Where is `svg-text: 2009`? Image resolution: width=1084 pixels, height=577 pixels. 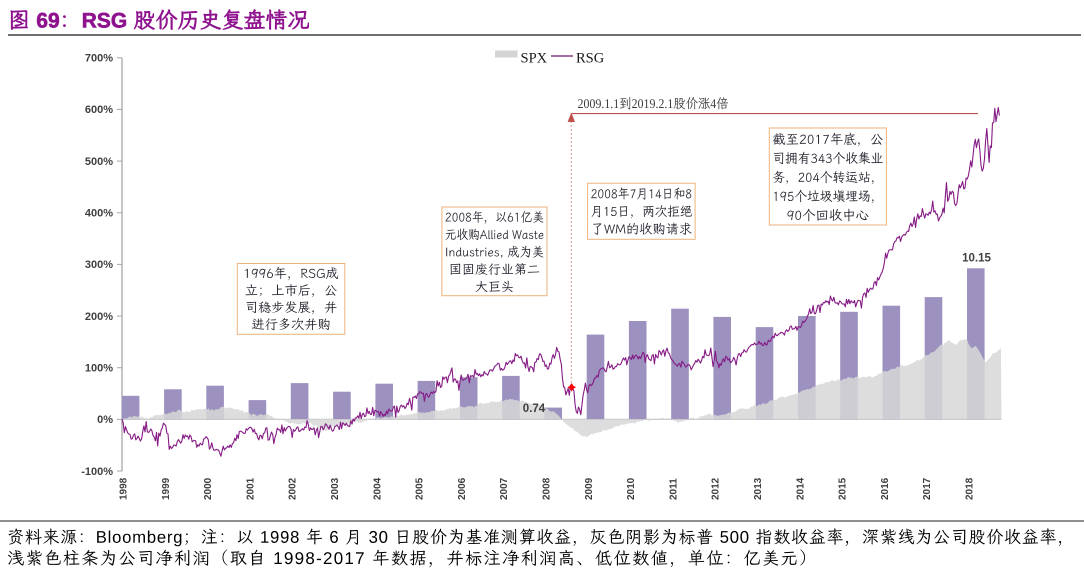 svg-text: 2009 is located at coordinates (589, 488).